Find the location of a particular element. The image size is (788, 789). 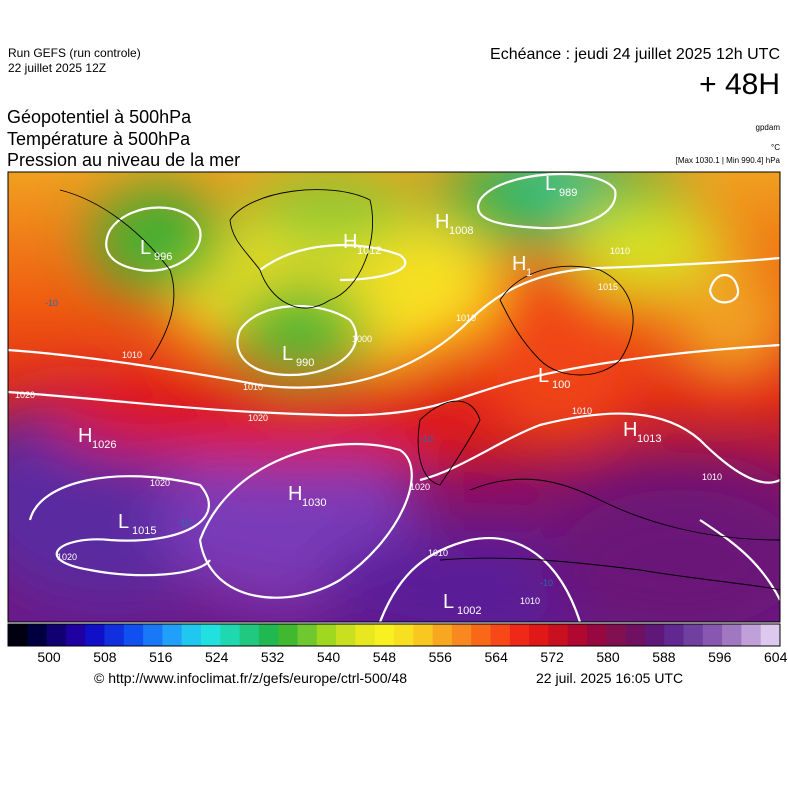

center-value: 1 is located at coordinates (529, 273).